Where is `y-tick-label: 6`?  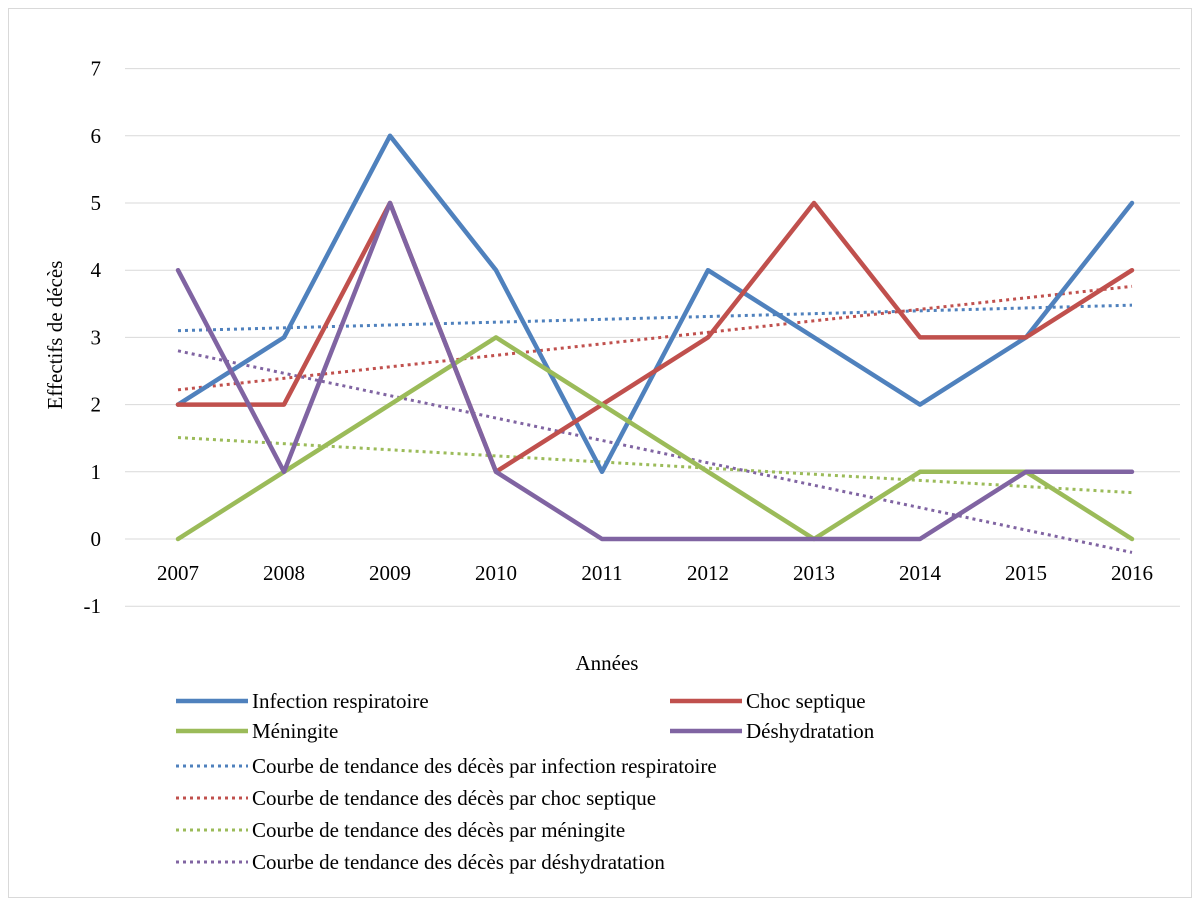 y-tick-label: 6 is located at coordinates (96, 136).